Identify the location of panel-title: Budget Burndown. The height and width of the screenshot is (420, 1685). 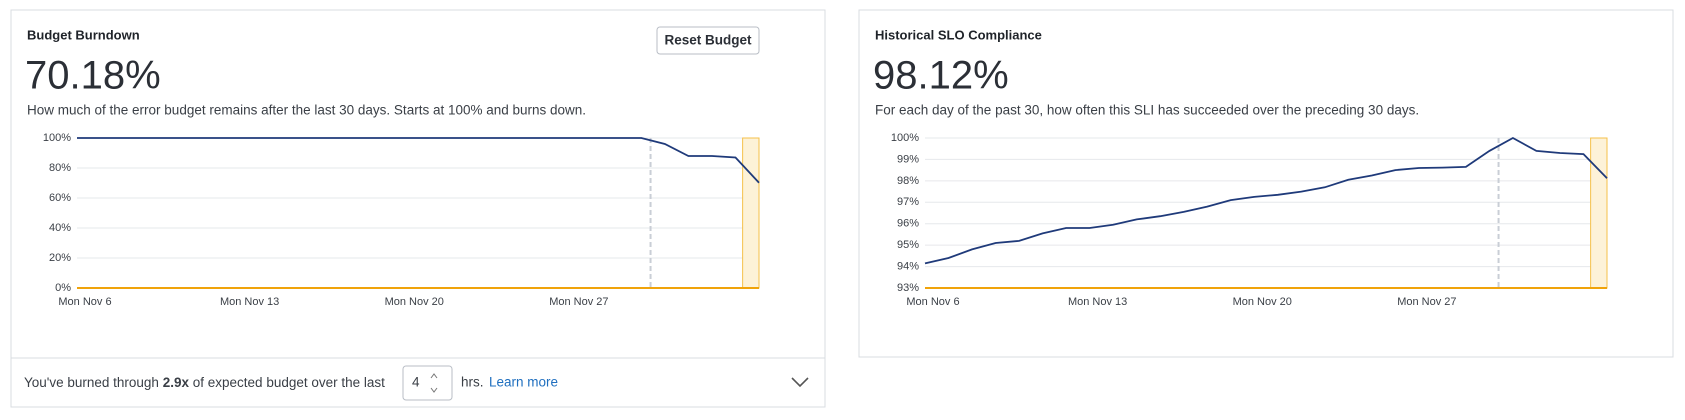
(83, 34).